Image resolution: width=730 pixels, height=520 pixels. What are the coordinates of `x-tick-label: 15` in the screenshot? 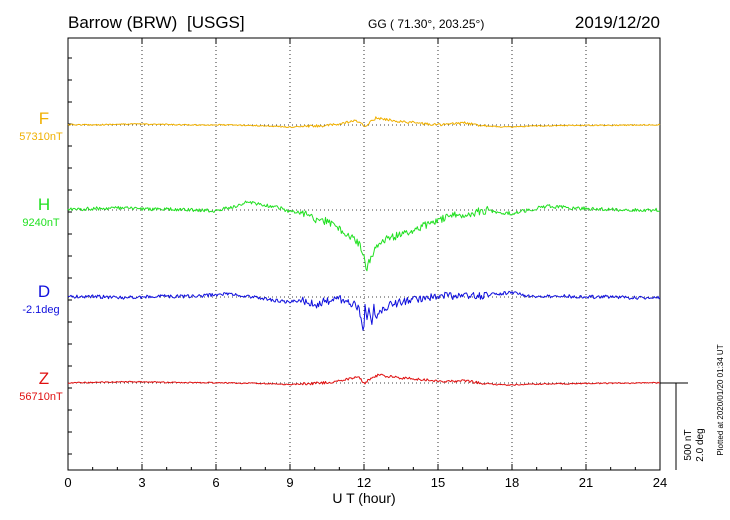 It's located at (438, 482).